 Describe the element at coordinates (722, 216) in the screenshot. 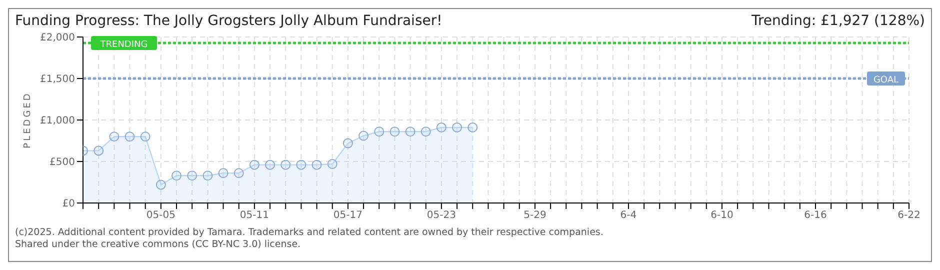

I see `x-tick-label: 6-10` at that location.